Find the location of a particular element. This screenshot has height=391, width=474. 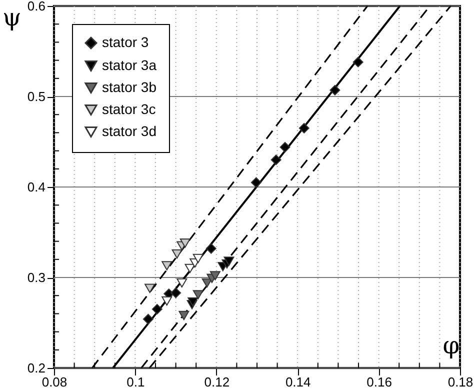

legend-label: stator 3b is located at coordinates (129, 87).